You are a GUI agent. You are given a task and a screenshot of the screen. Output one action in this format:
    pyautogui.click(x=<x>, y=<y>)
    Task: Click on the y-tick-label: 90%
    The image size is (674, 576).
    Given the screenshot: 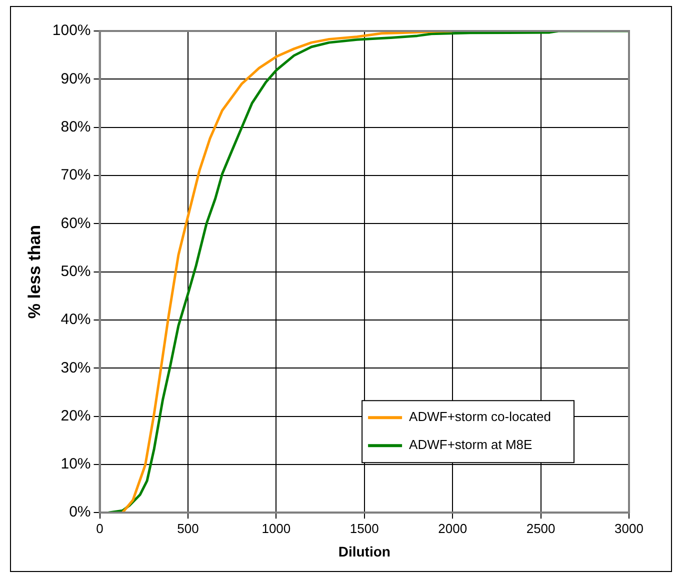 What is the action you would take?
    pyautogui.click(x=75, y=79)
    